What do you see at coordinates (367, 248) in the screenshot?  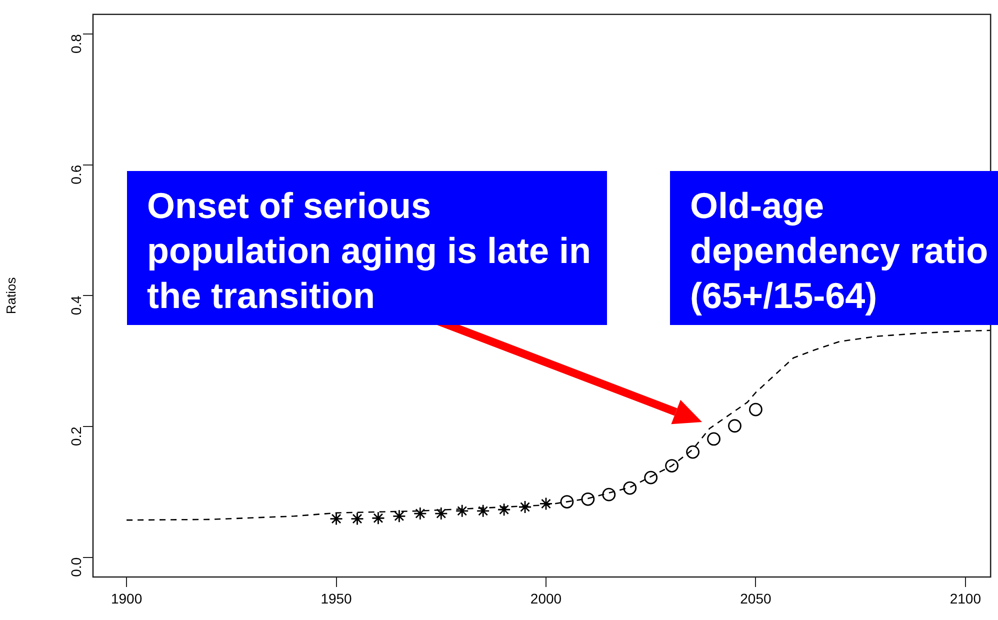 I see `callout-box: Onset of serious population aging is late in the transition` at bounding box center [367, 248].